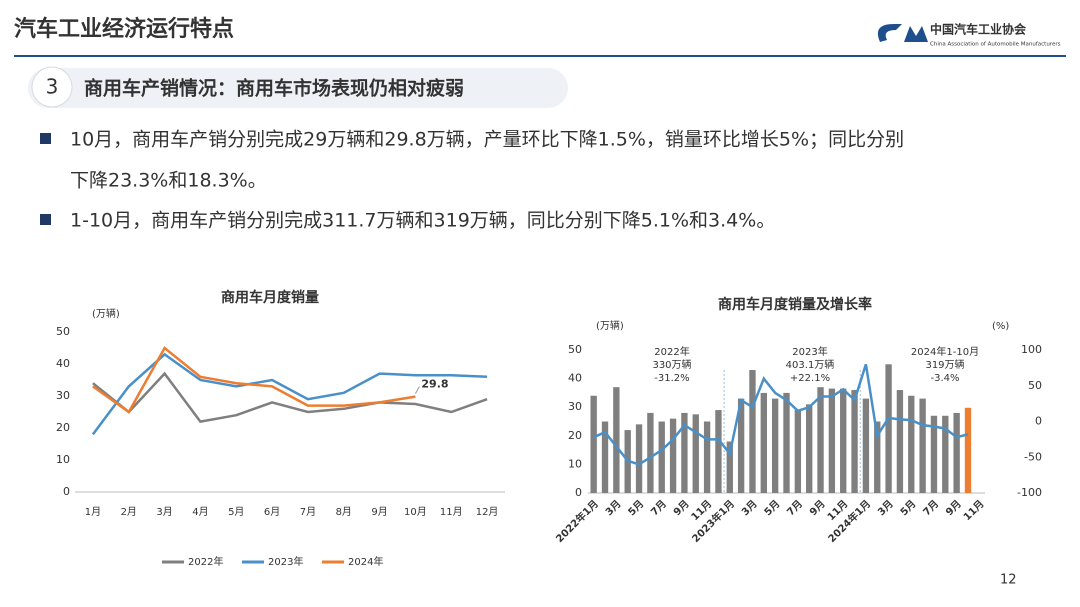 The image size is (1080, 607). I want to click on x-tick-label: 3月, so click(164, 512).